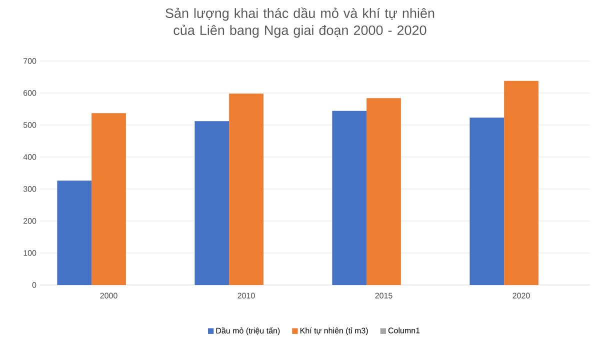 This screenshot has height=350, width=600. I want to click on y-tick-label: 200, so click(30, 221).